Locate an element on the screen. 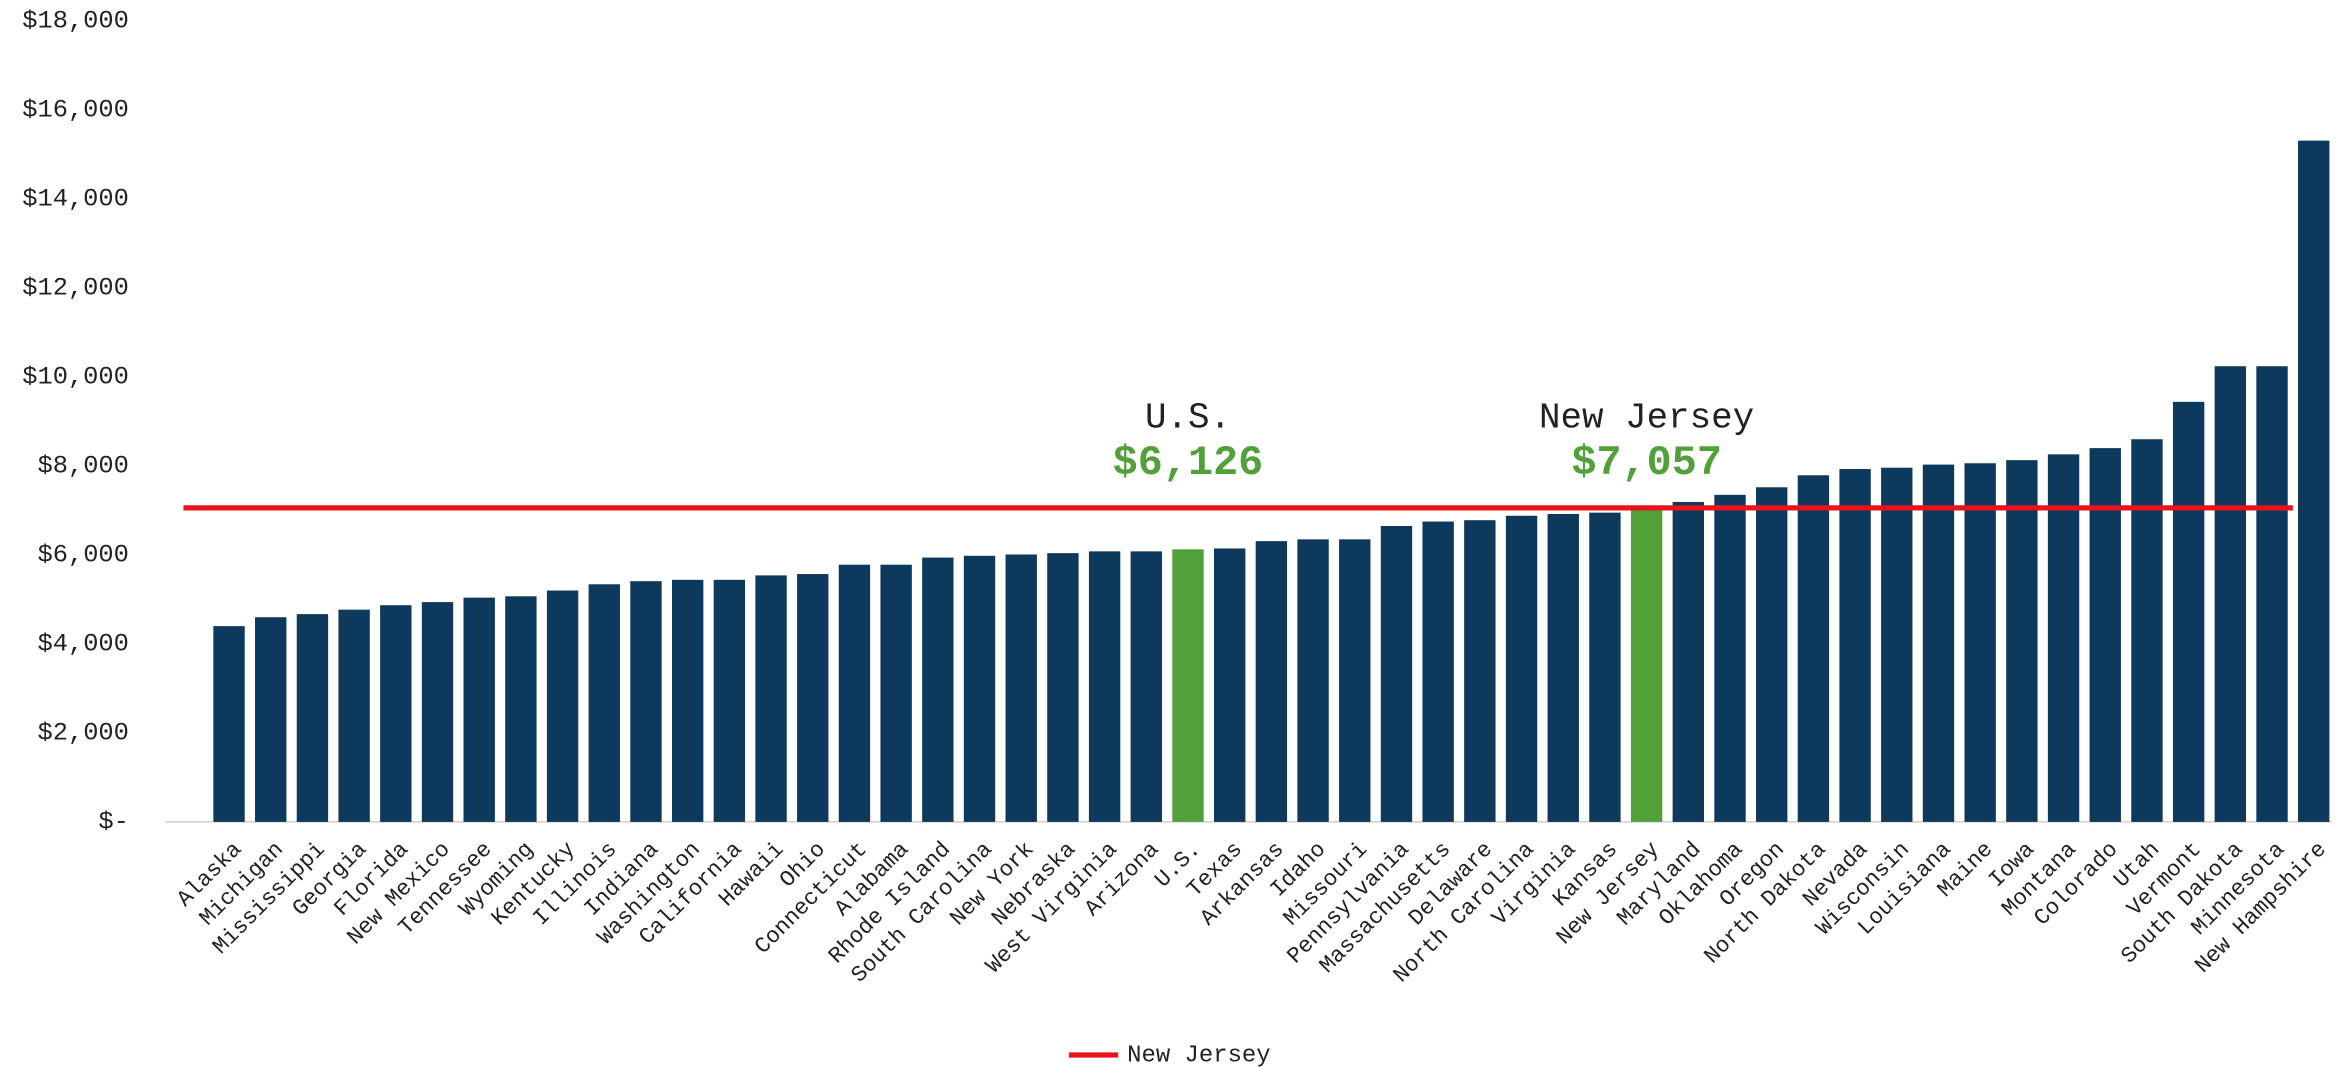 Image resolution: width=2344 pixels, height=1067 pixels. y-tick-label: $14,000 is located at coordinates (75, 199).